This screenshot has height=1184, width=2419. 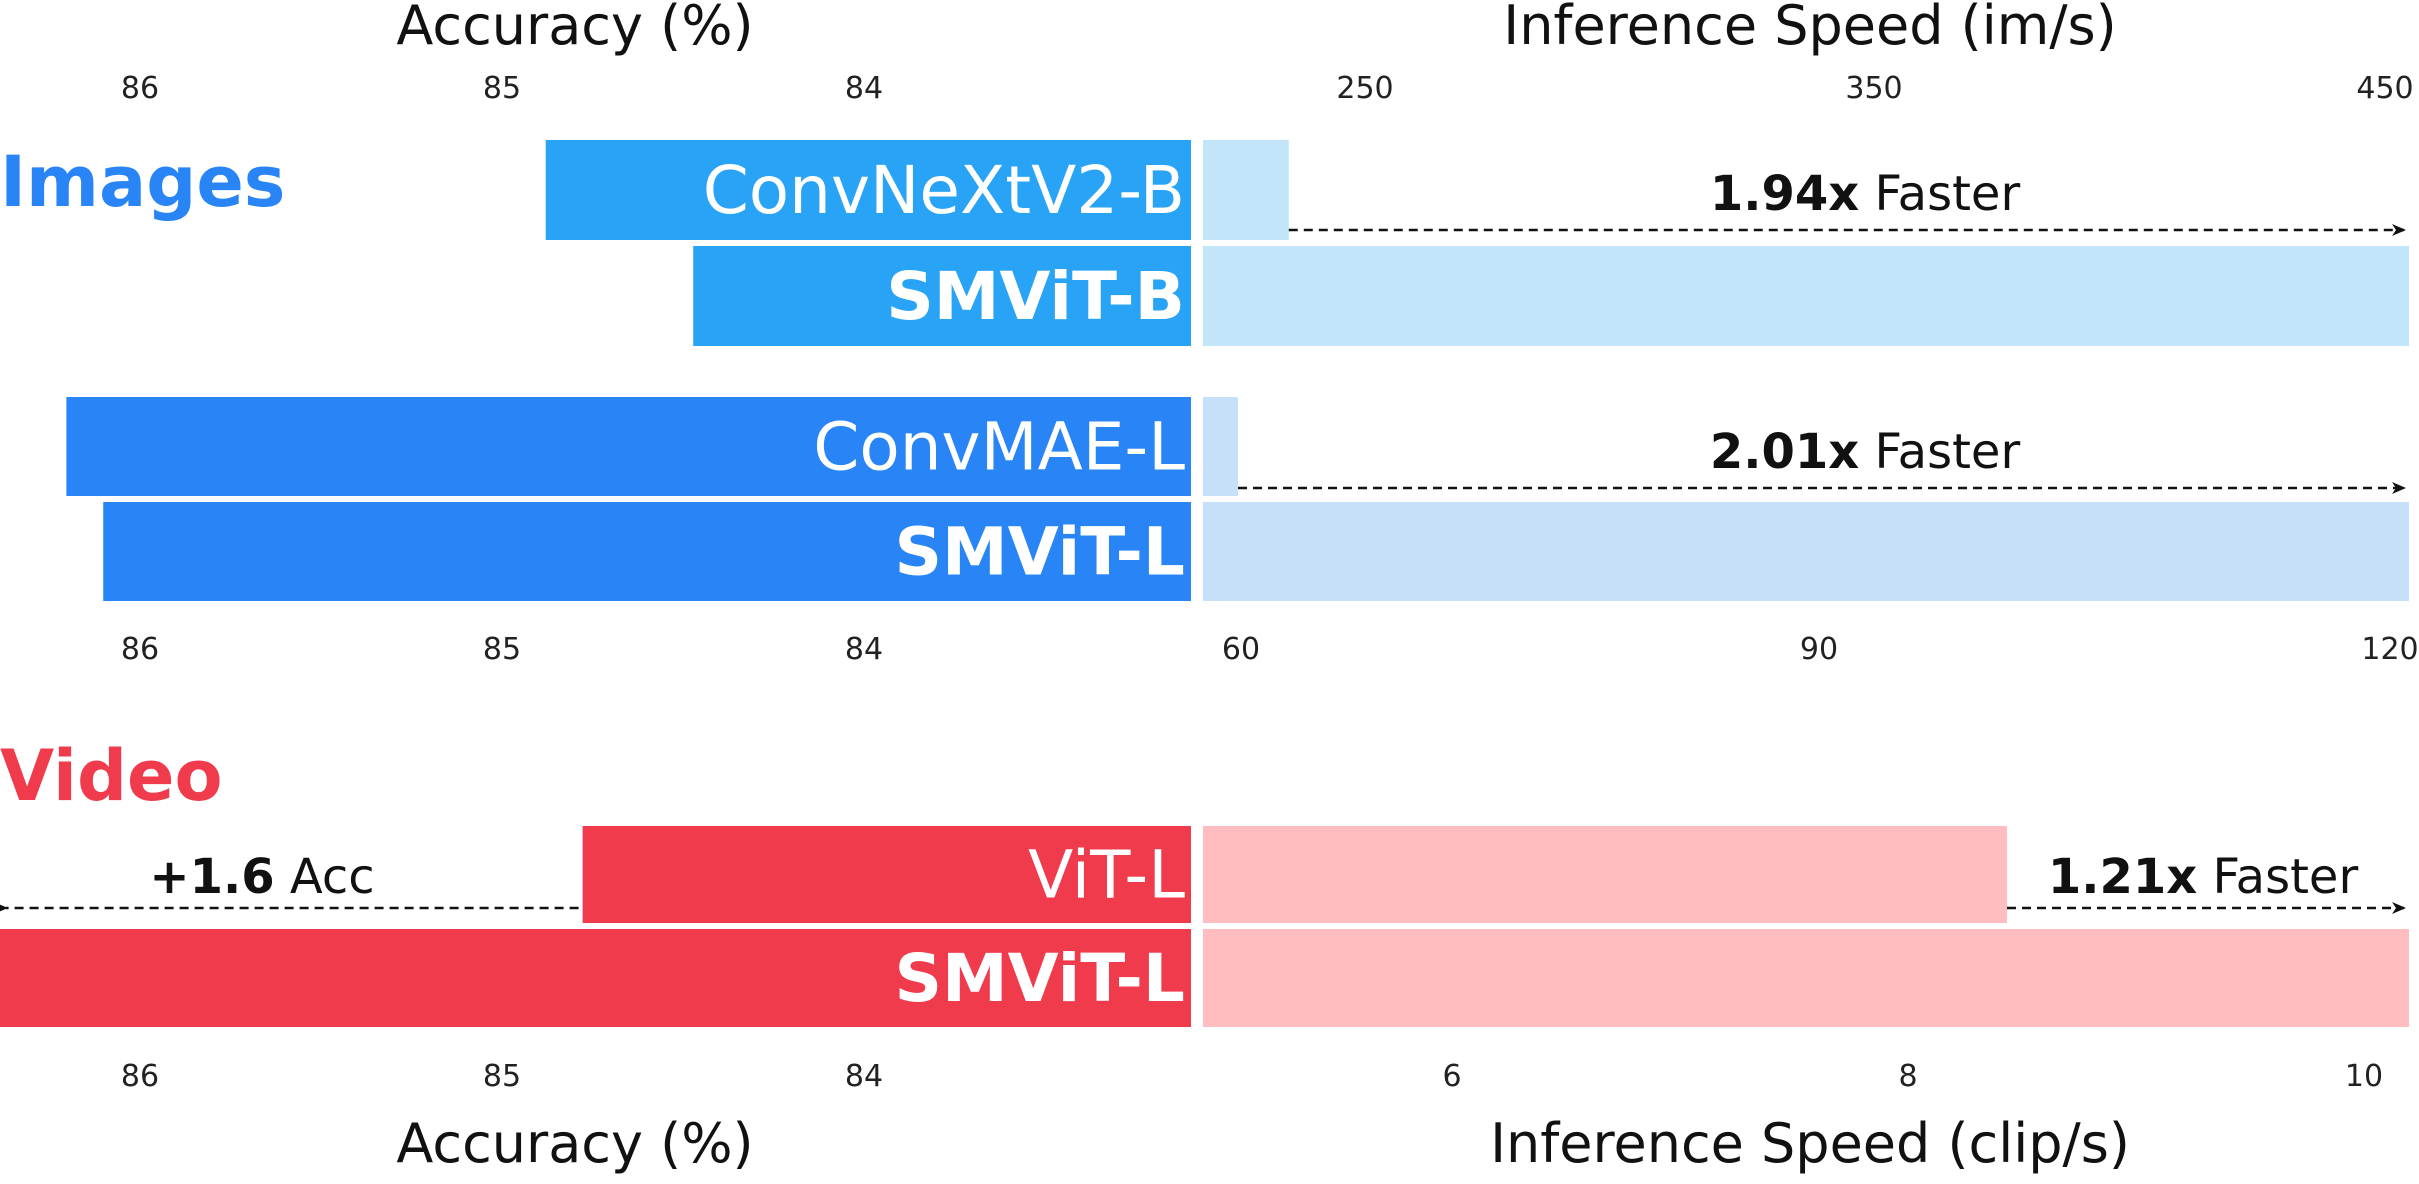 I want to click on bottom-accuracy-axis-title: Accuracy (%), so click(x=574, y=1143).